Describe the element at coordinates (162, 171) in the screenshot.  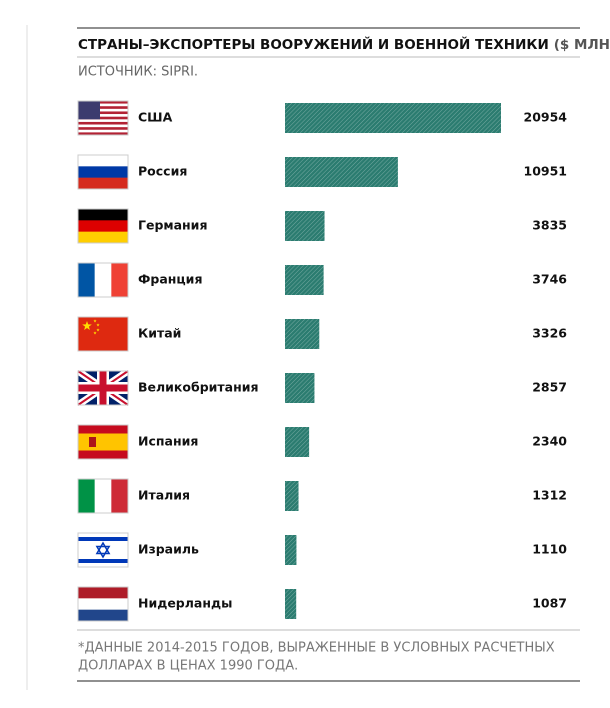
I see `category-label: Россия` at that location.